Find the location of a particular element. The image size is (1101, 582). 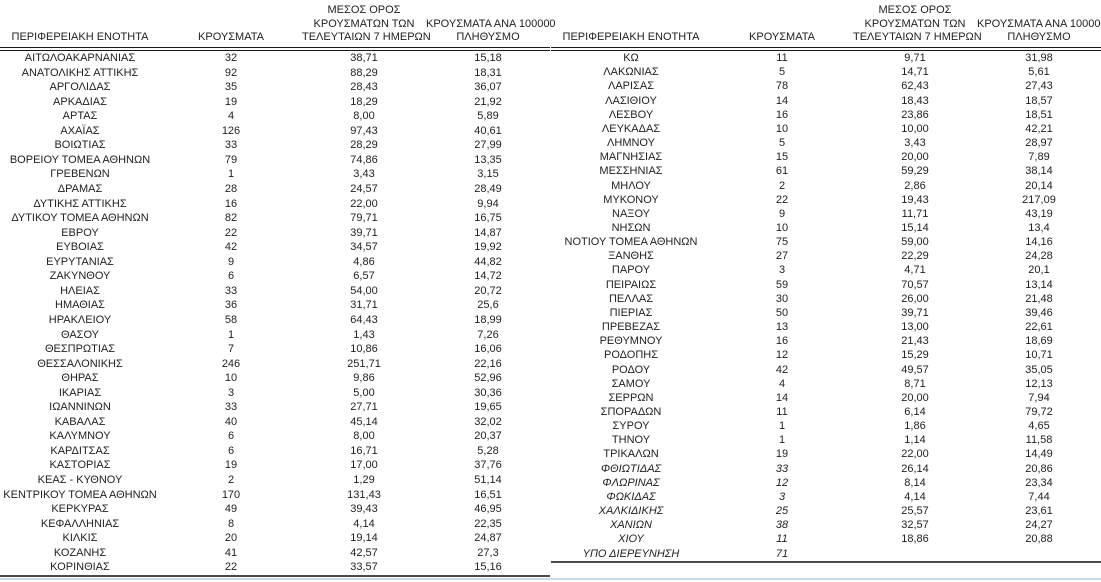

region-cell: ΘΑΣΟΥ is located at coordinates (80, 334).